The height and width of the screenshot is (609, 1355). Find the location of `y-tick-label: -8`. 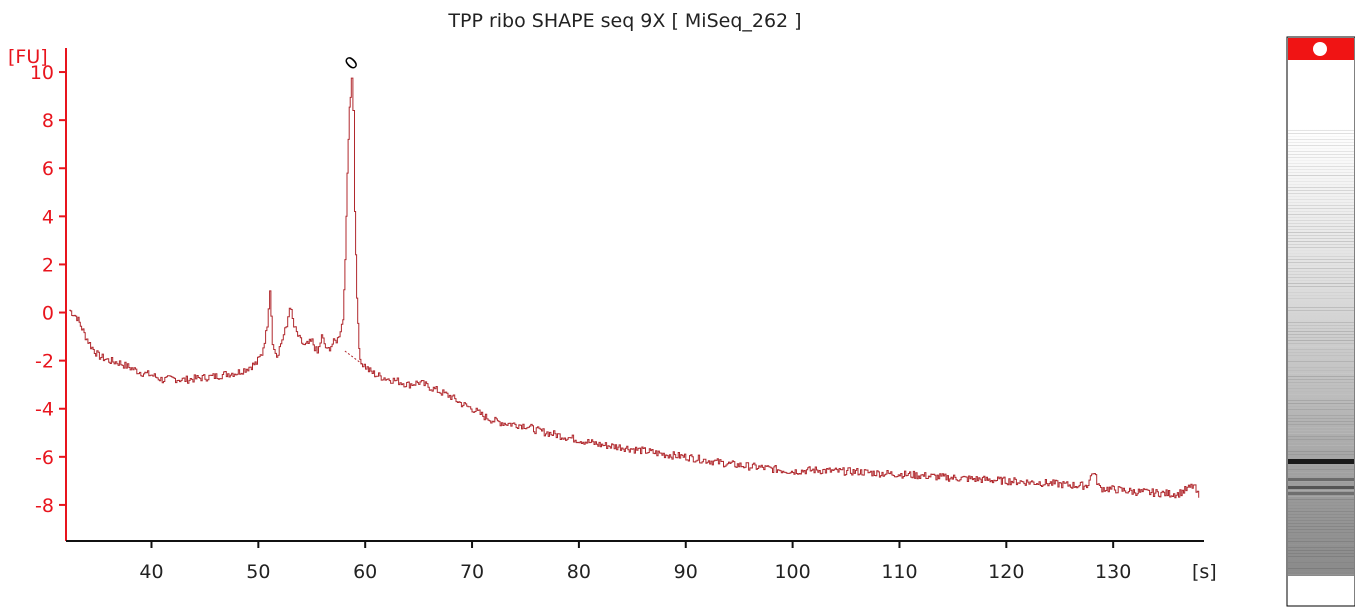

y-tick-label: -8 is located at coordinates (44, 506).